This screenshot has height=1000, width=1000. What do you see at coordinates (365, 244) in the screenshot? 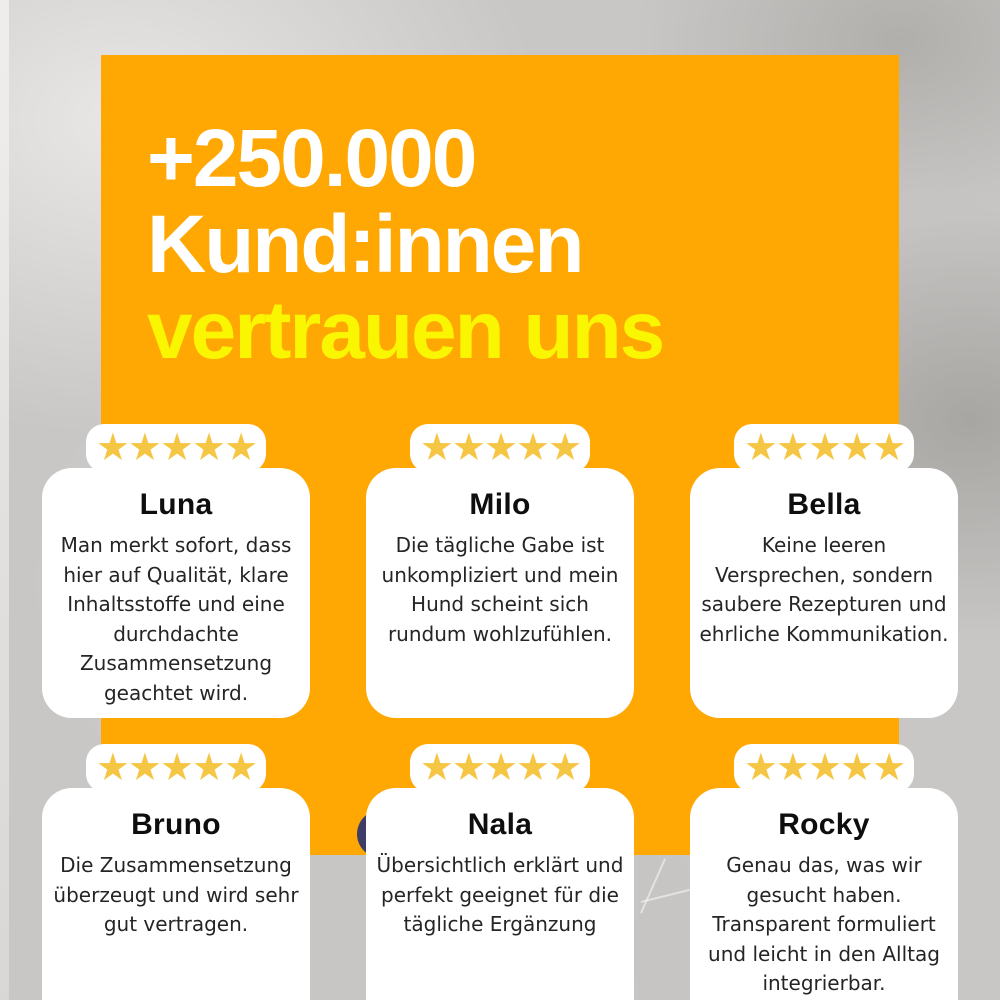
I see `headline-line-customers: Kund:innen` at bounding box center [365, 244].